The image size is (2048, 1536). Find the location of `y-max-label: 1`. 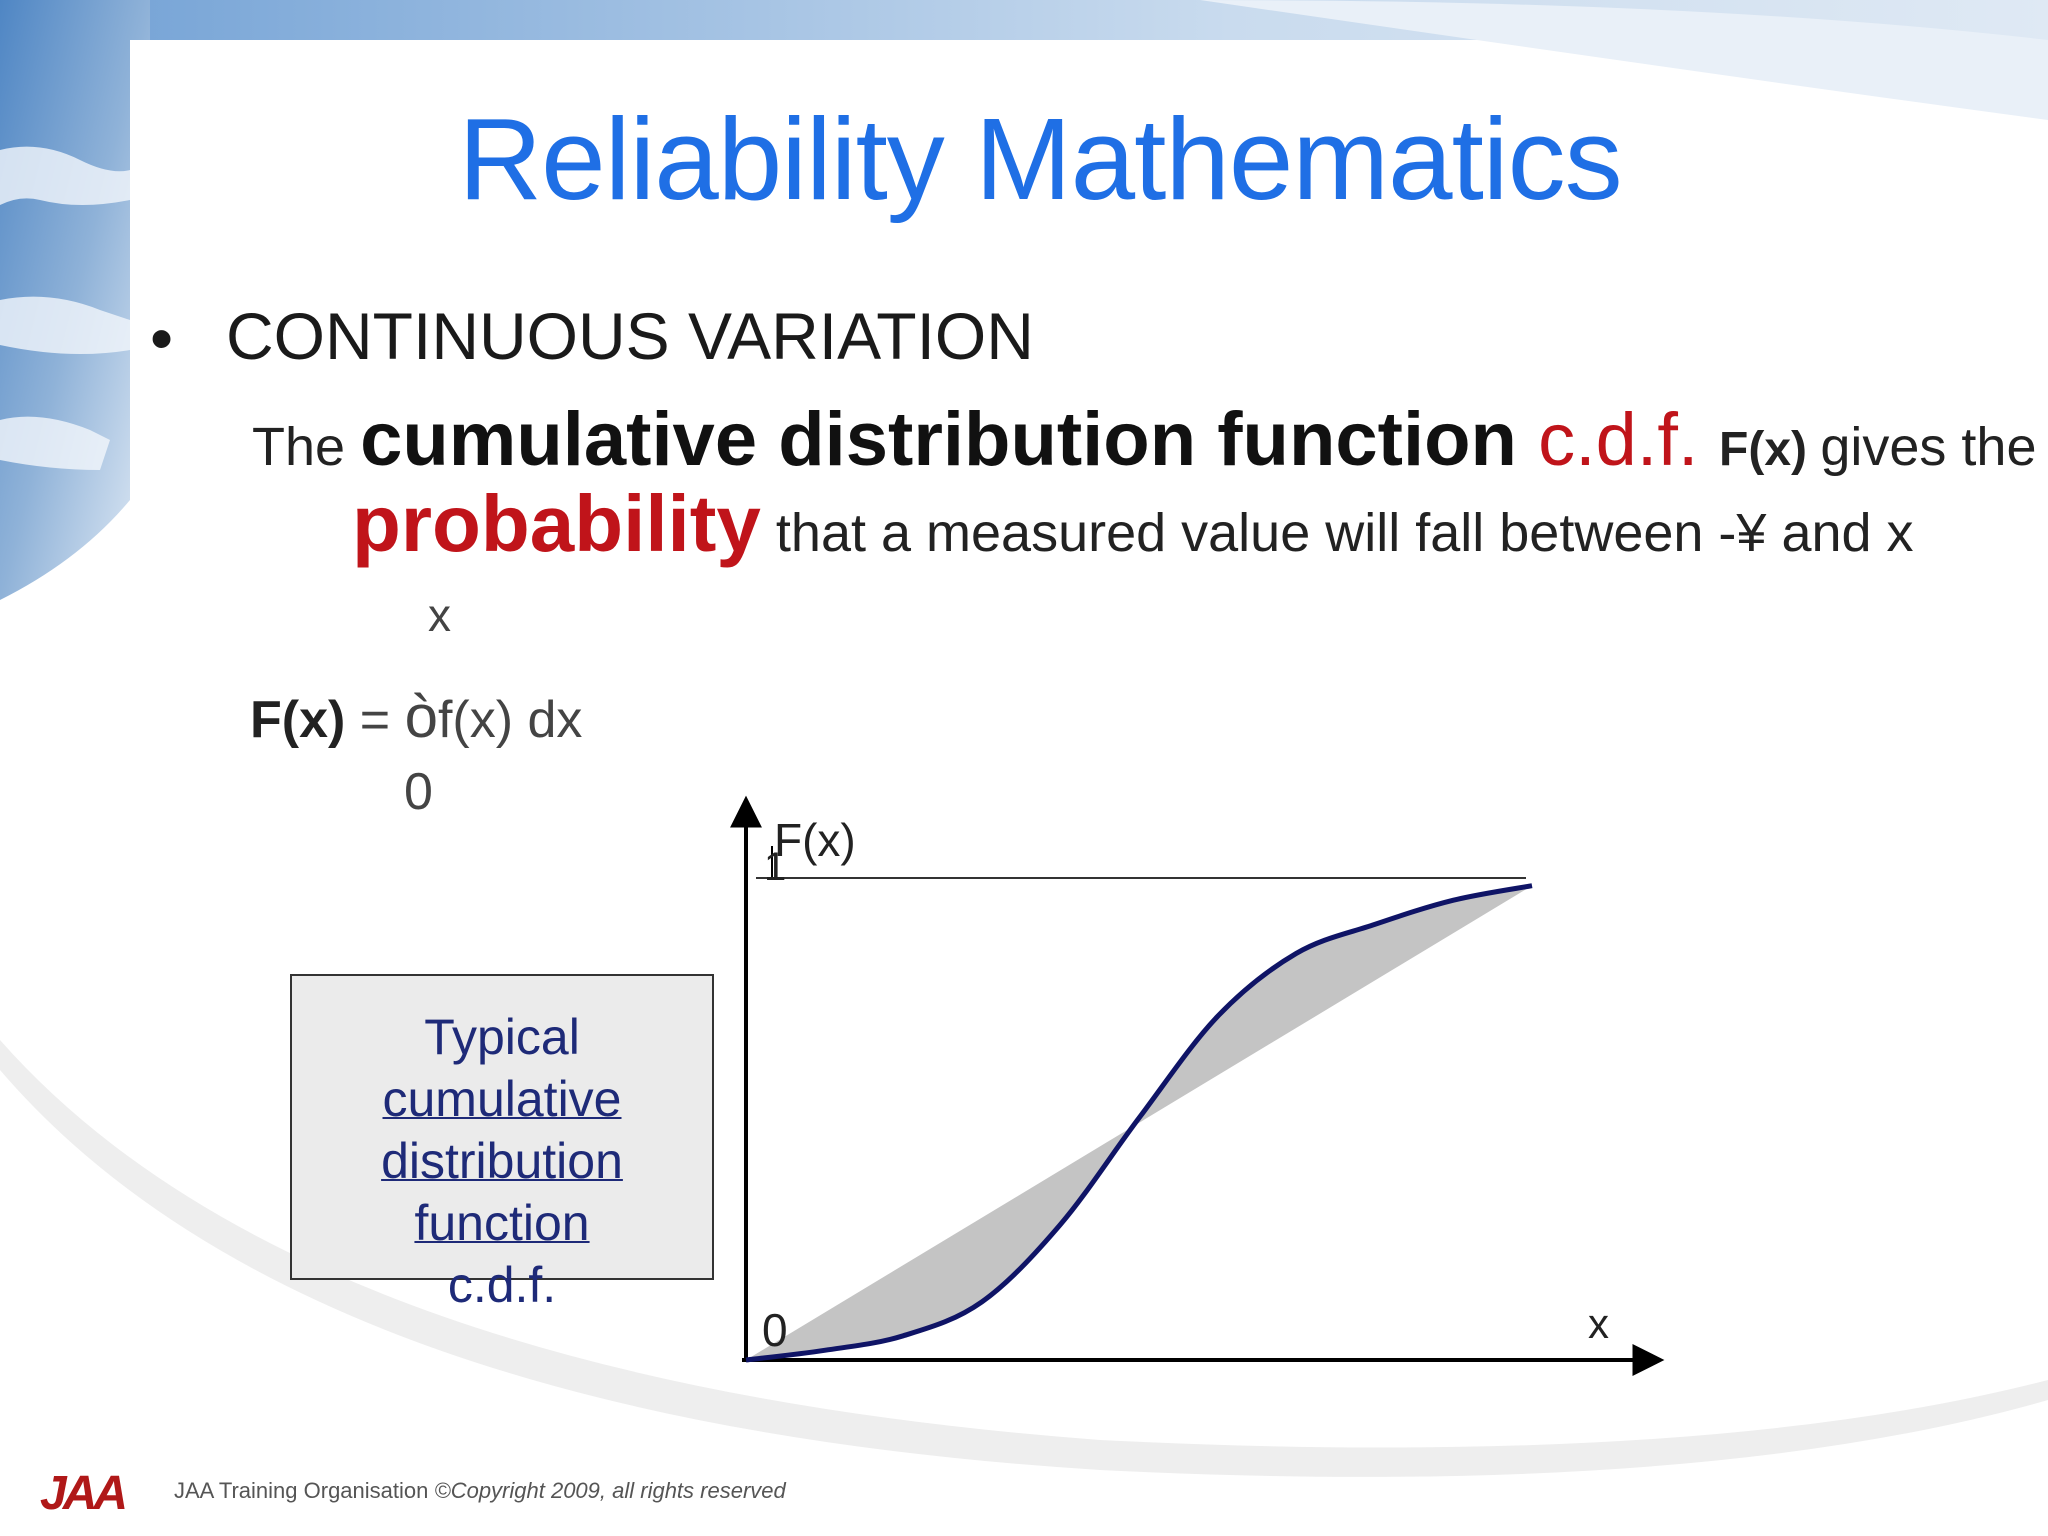

y-max-label: 1 is located at coordinates (775, 867).